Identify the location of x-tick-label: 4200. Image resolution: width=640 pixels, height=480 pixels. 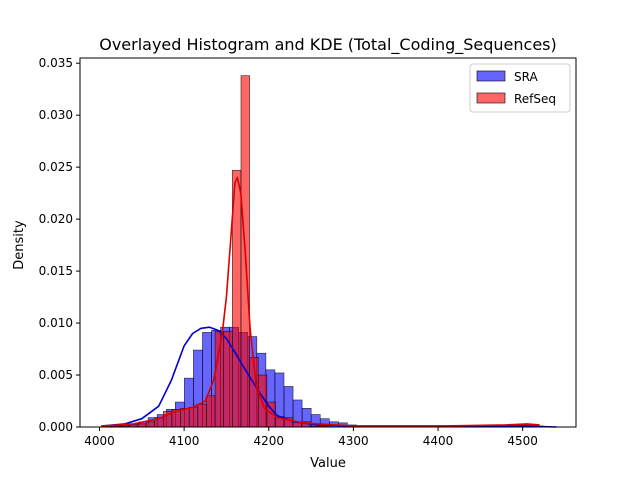
(268, 441).